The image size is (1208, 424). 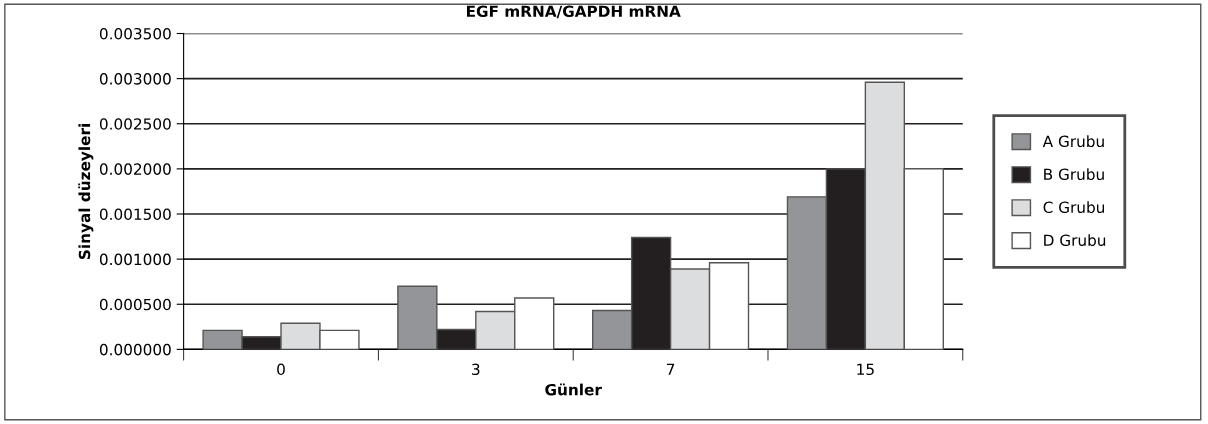 What do you see at coordinates (86, 192) in the screenshot?
I see `y-axis-title: Sinyal düzeyleri` at bounding box center [86, 192].